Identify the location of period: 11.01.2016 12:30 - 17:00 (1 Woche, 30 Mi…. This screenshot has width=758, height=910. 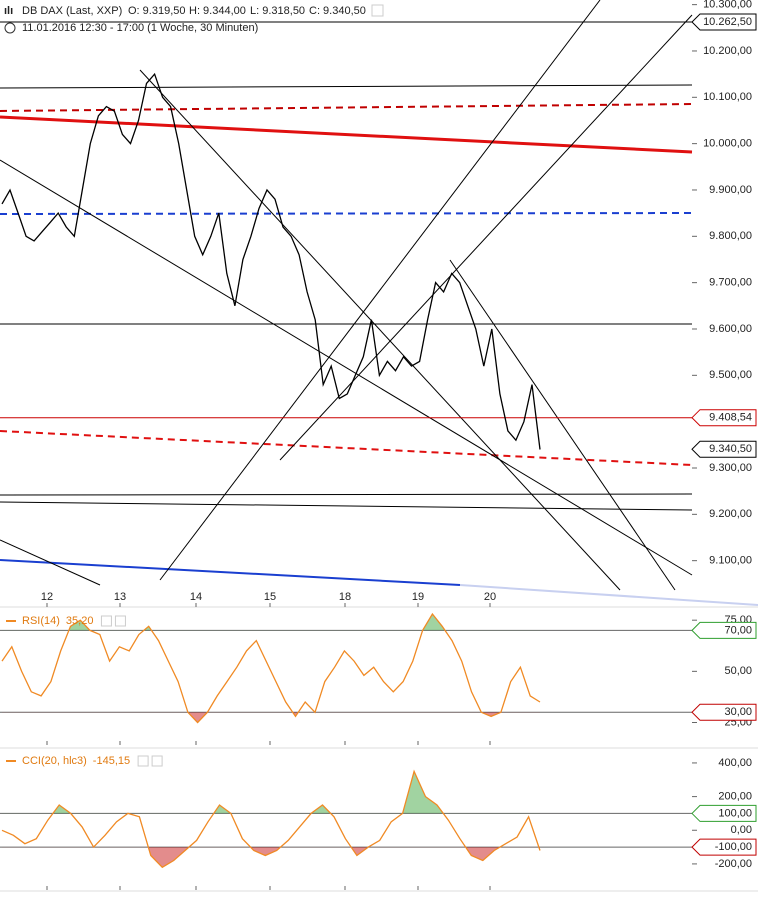
(140, 28).